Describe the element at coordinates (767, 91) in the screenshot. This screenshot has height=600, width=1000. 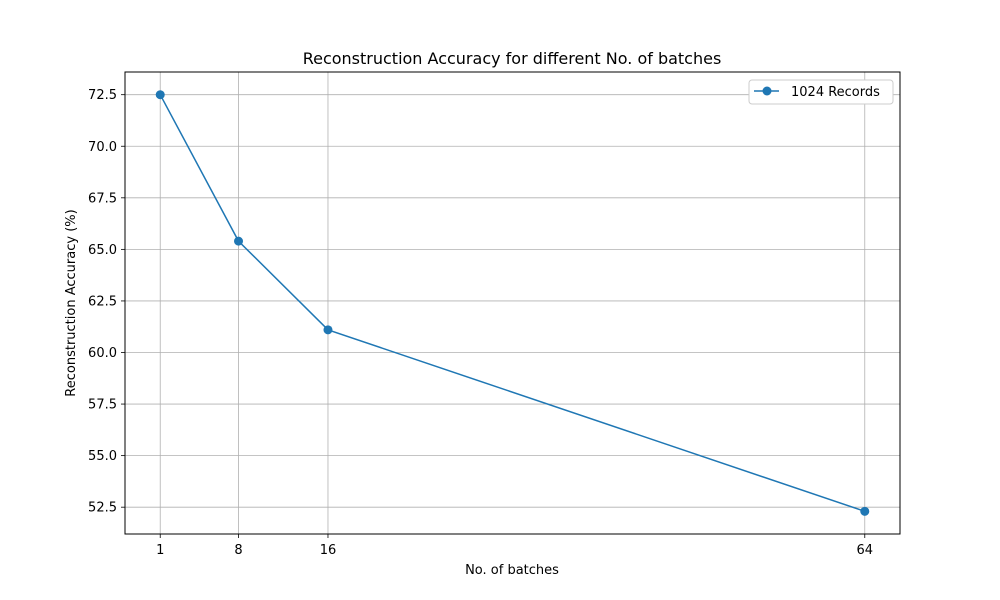
I see `legend-marker-swatch` at that location.